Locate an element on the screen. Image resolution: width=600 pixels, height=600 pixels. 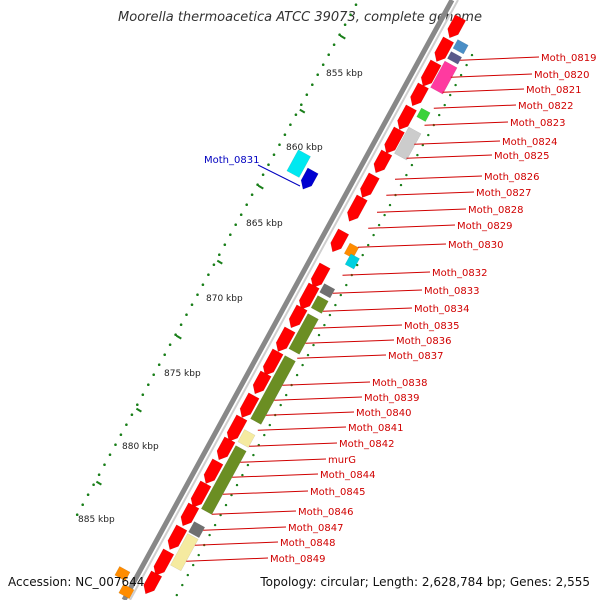
accession-text: Accession: NC_007644 is located at coordinates (76, 582).